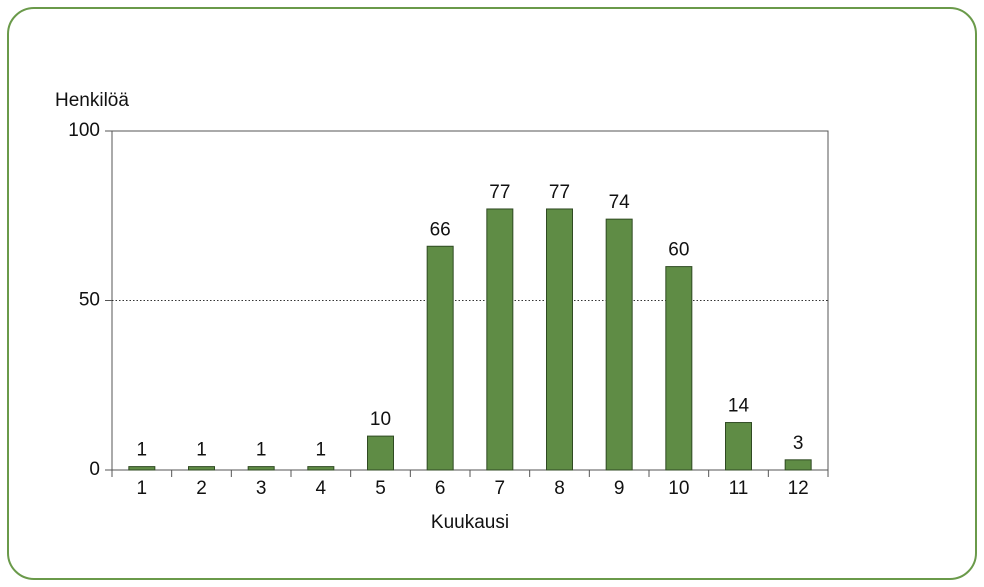 The width and height of the screenshot is (984, 587). Describe the element at coordinates (380, 488) in the screenshot. I see `x-tick-label: 5` at that location.